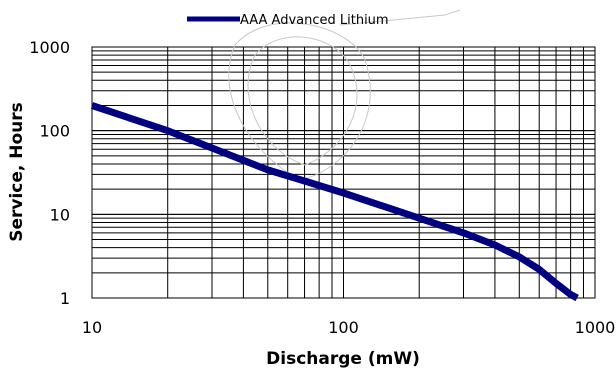 The image size is (616, 371). I want to click on y-tick-label: 10, so click(60, 214).